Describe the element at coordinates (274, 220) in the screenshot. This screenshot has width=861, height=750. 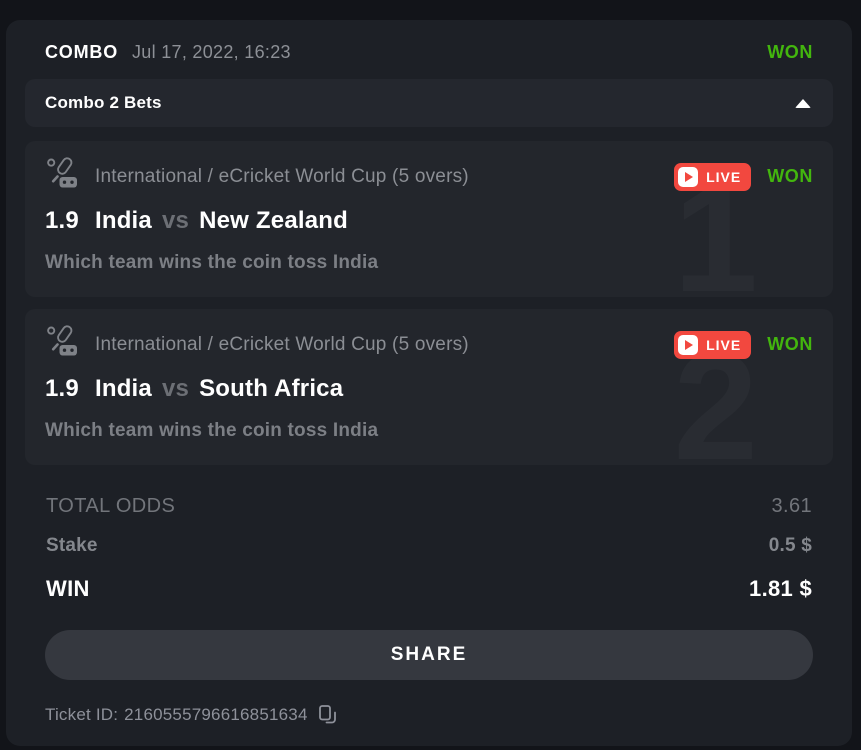
I see `team-away: New Zealand` at that location.